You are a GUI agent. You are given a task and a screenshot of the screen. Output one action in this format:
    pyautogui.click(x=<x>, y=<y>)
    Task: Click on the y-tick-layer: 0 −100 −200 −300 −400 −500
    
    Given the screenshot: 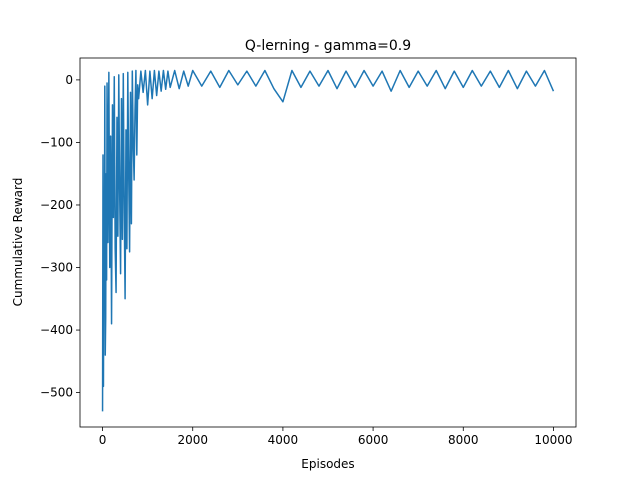 What is the action you would take?
    pyautogui.click(x=60, y=236)
    